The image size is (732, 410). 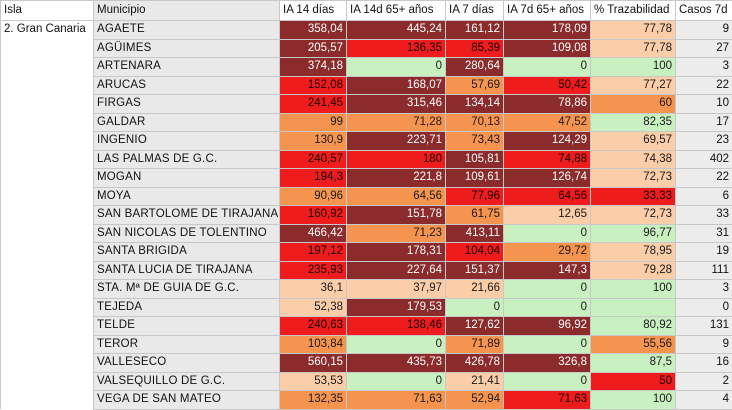 I want to click on municipio-cell: FIRGAS, so click(x=186, y=104).